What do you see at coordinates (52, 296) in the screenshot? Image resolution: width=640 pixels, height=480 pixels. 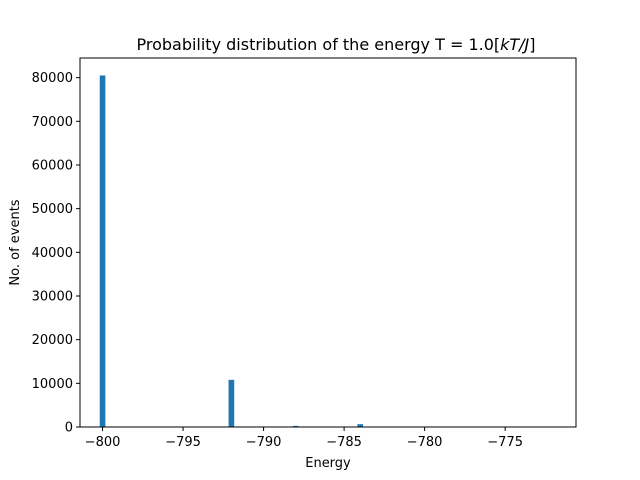 I see `y-tick-label: 30000` at bounding box center [52, 296].